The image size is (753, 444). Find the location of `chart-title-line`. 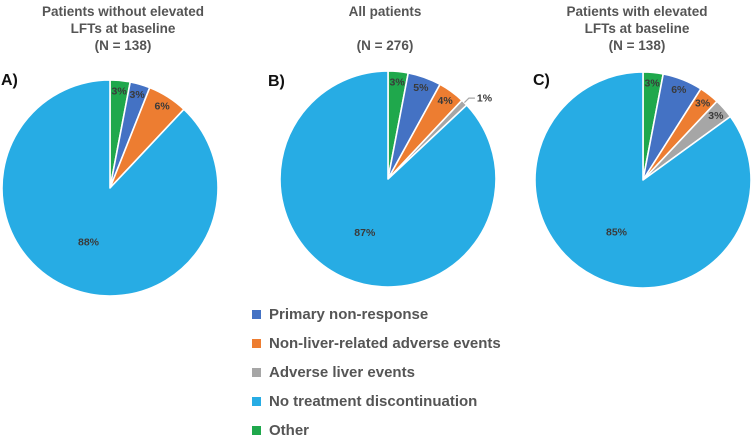

chart-title-line is located at coordinates (385, 28).